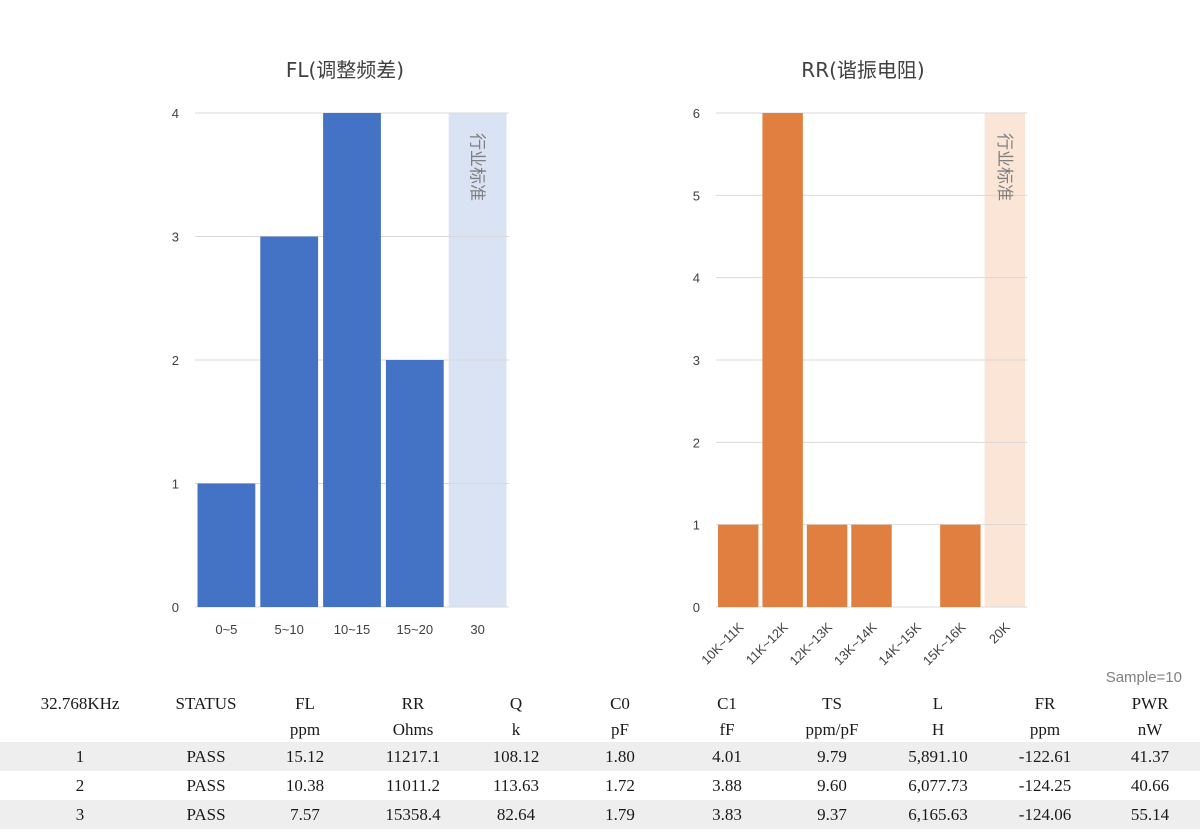 The width and height of the screenshot is (1200, 837). I want to click on table-cell: 40.66, so click(1150, 785).